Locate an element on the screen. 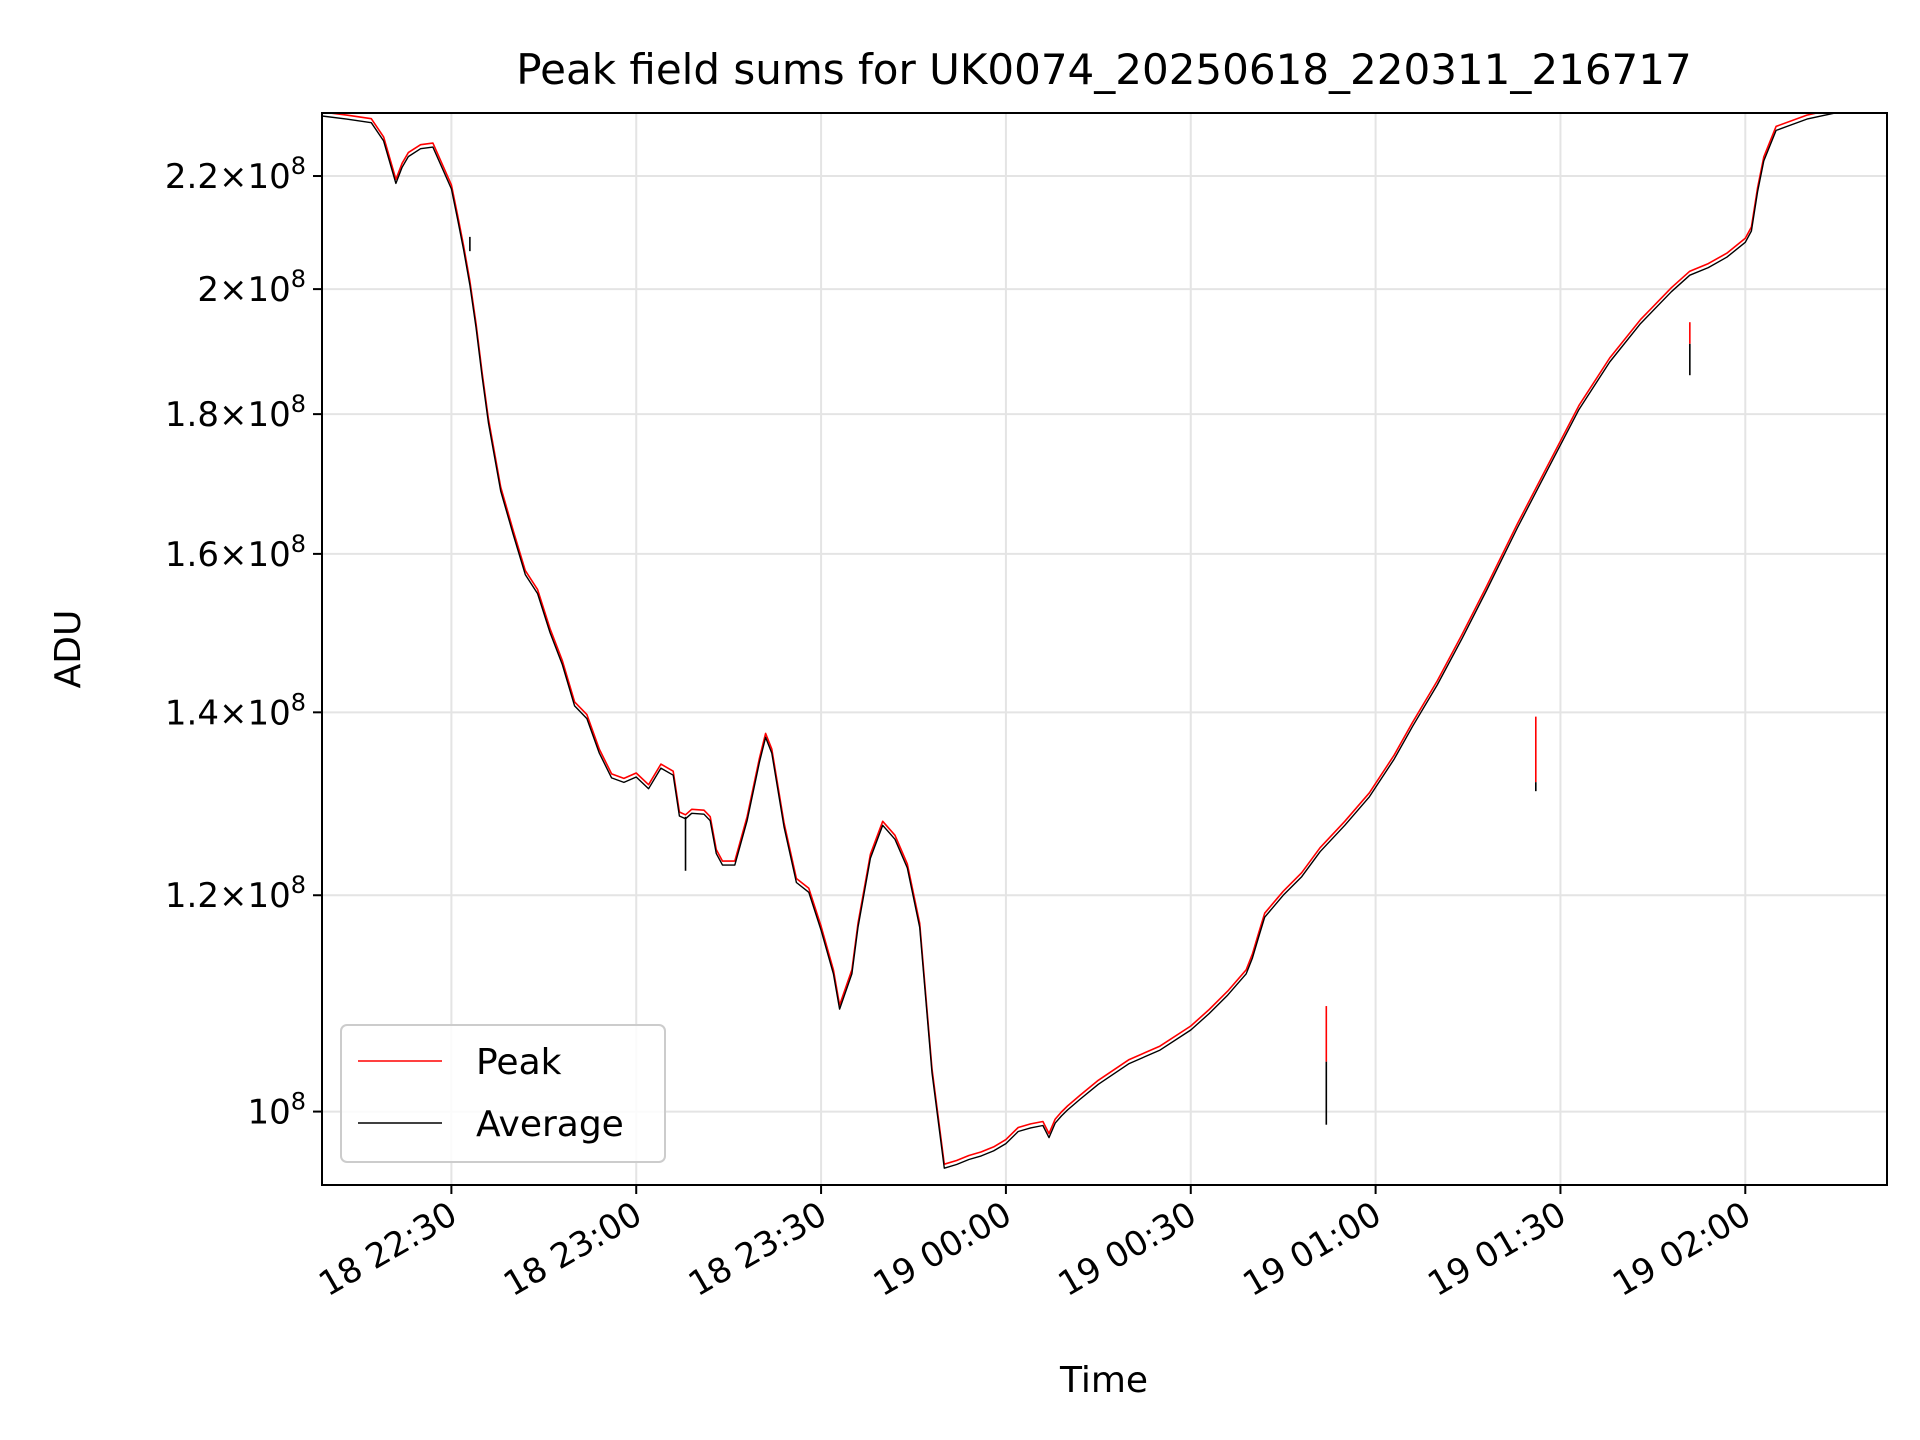  legend-label-average: Average is located at coordinates (550, 1124).